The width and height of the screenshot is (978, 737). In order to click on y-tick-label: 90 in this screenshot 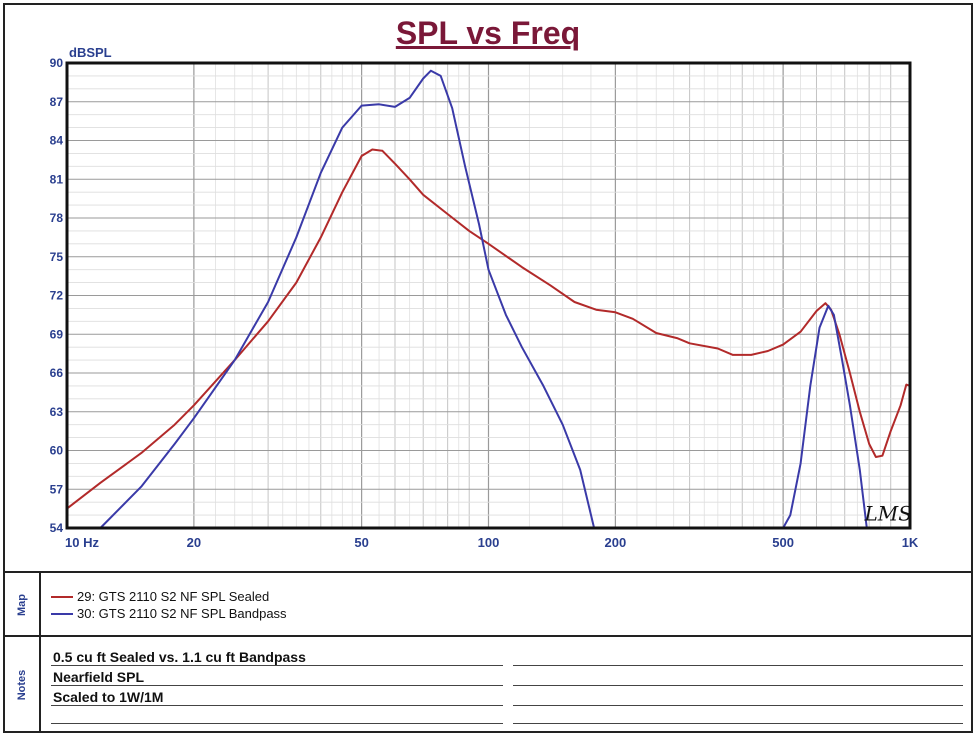, I will do `click(57, 63)`.